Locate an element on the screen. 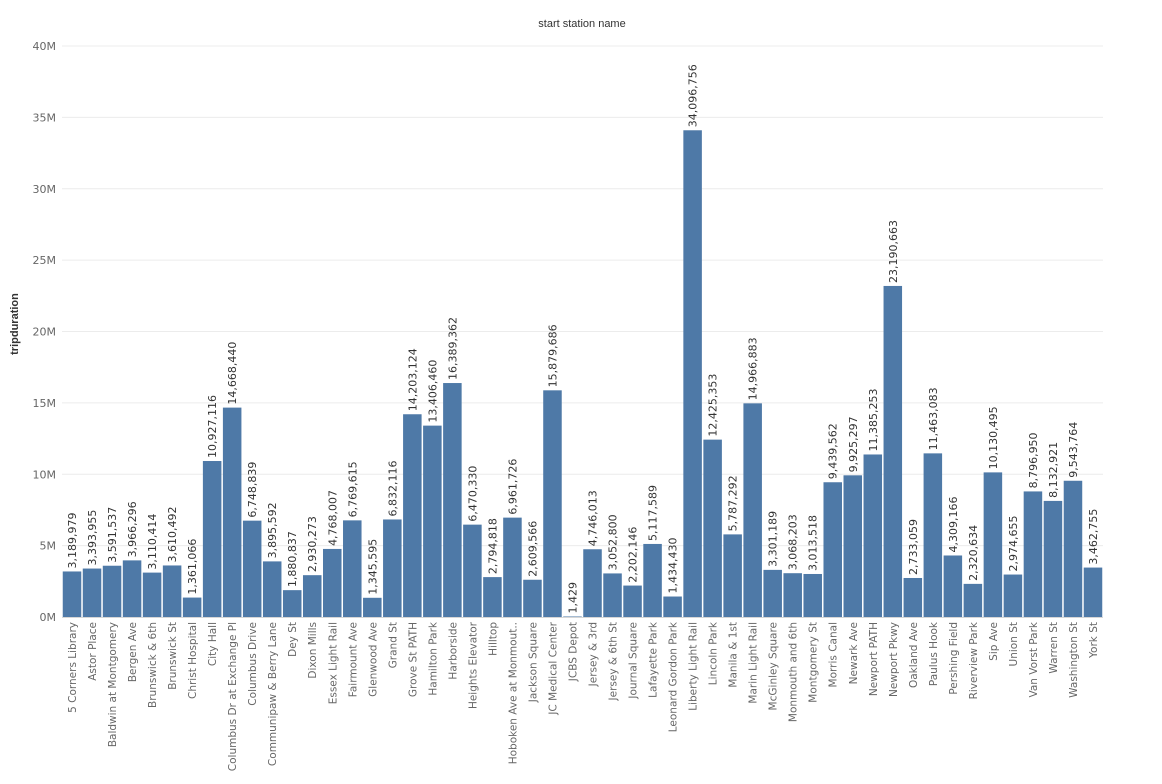  data-label: 1,345,595 is located at coordinates (372, 567).